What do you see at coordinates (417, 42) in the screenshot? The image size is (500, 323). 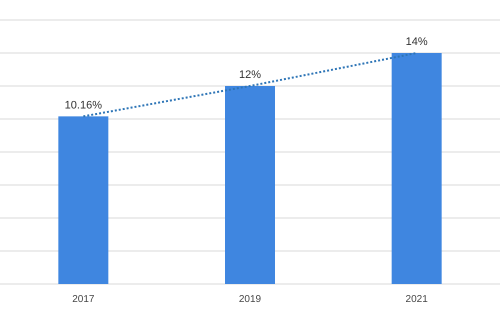 I see `data-label: 14%` at bounding box center [417, 42].